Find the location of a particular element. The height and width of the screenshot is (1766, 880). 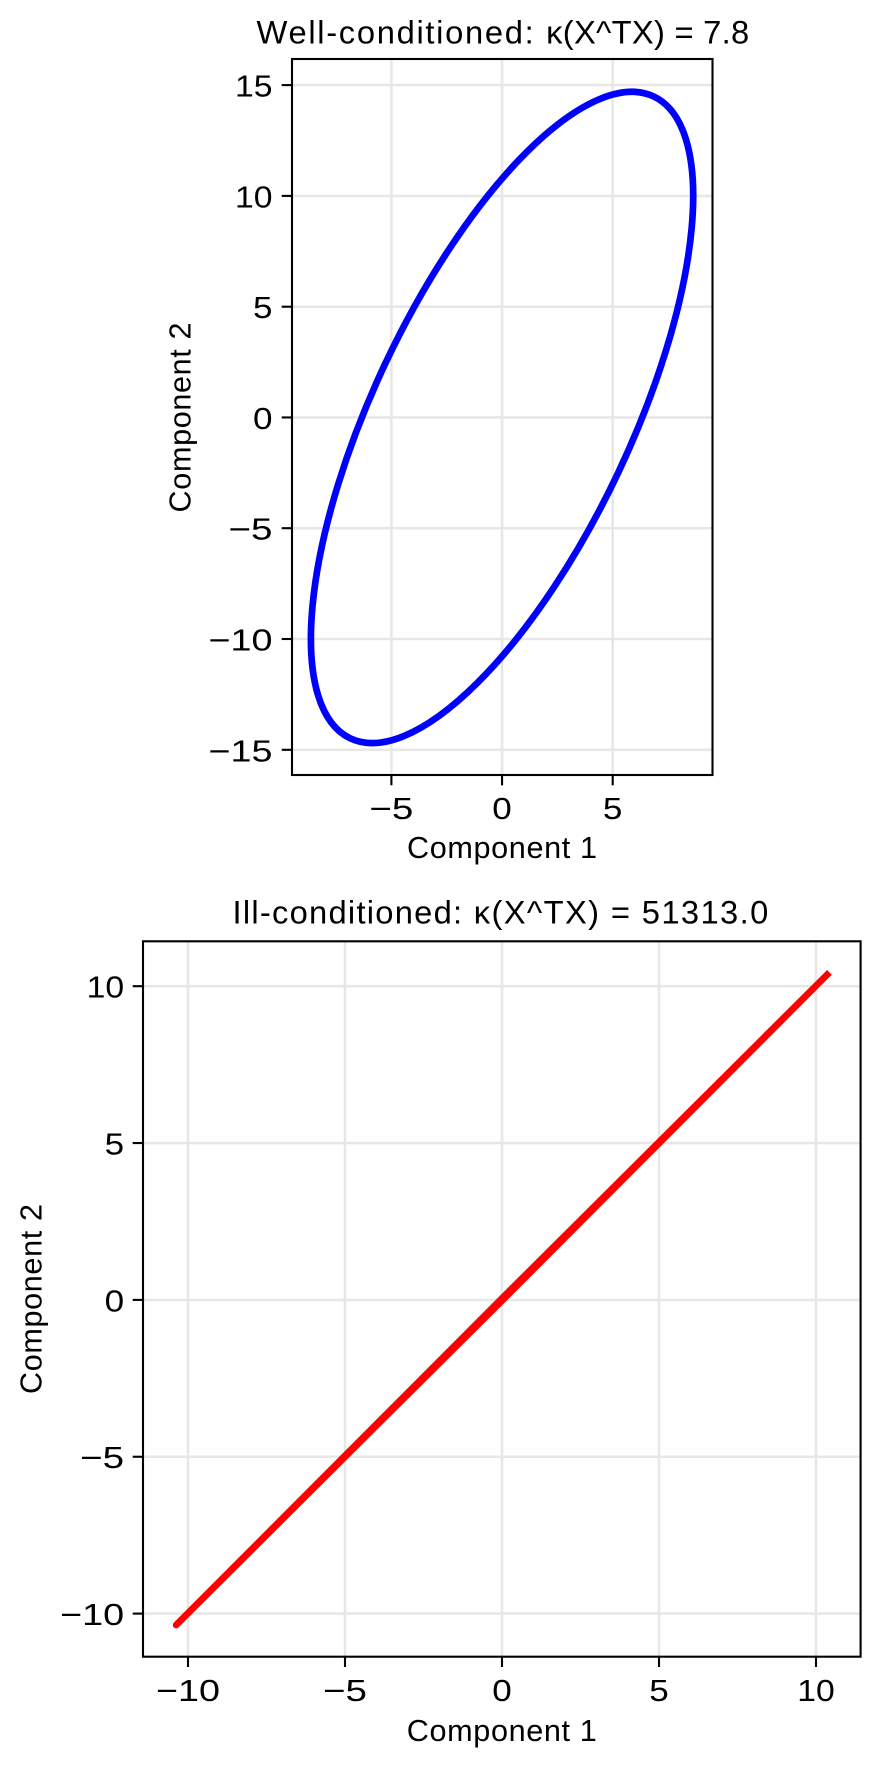

svg-text: −15 is located at coordinates (241, 751).